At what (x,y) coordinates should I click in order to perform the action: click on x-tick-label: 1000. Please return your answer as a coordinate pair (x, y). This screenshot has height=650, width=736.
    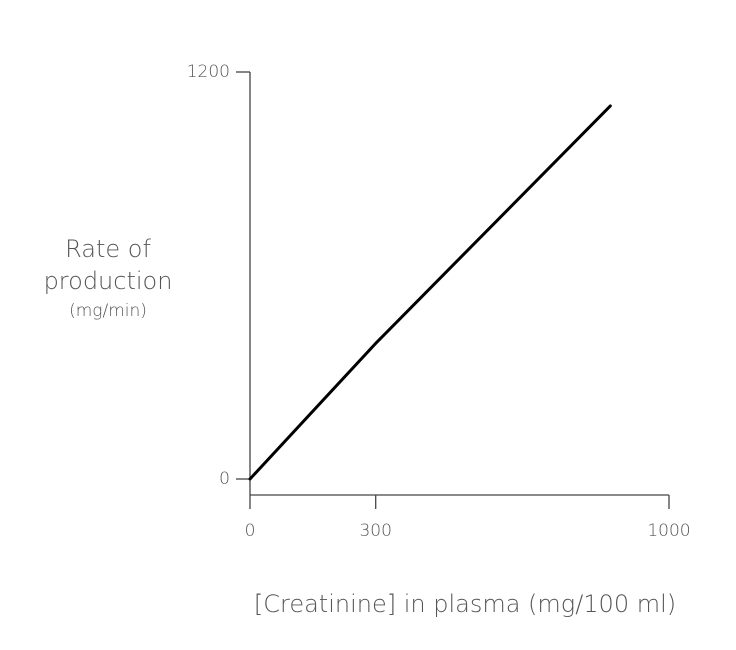
    Looking at the image, I should click on (668, 531).